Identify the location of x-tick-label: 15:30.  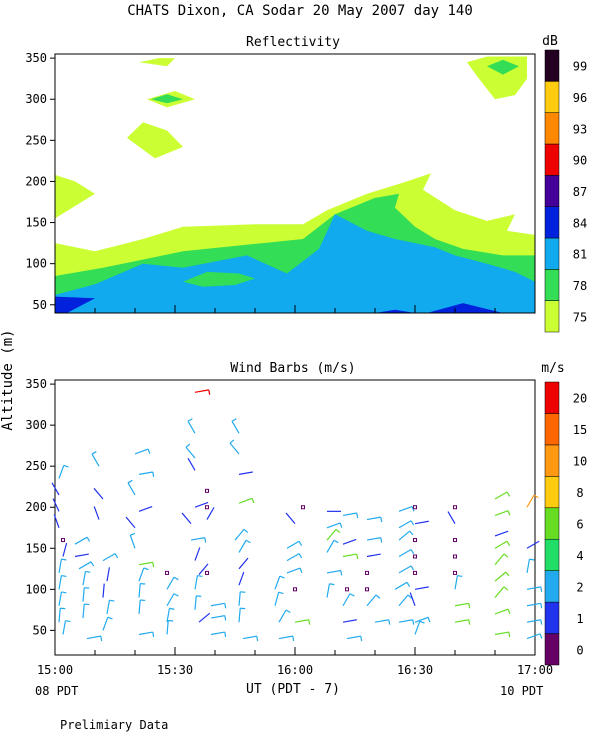
(175, 670).